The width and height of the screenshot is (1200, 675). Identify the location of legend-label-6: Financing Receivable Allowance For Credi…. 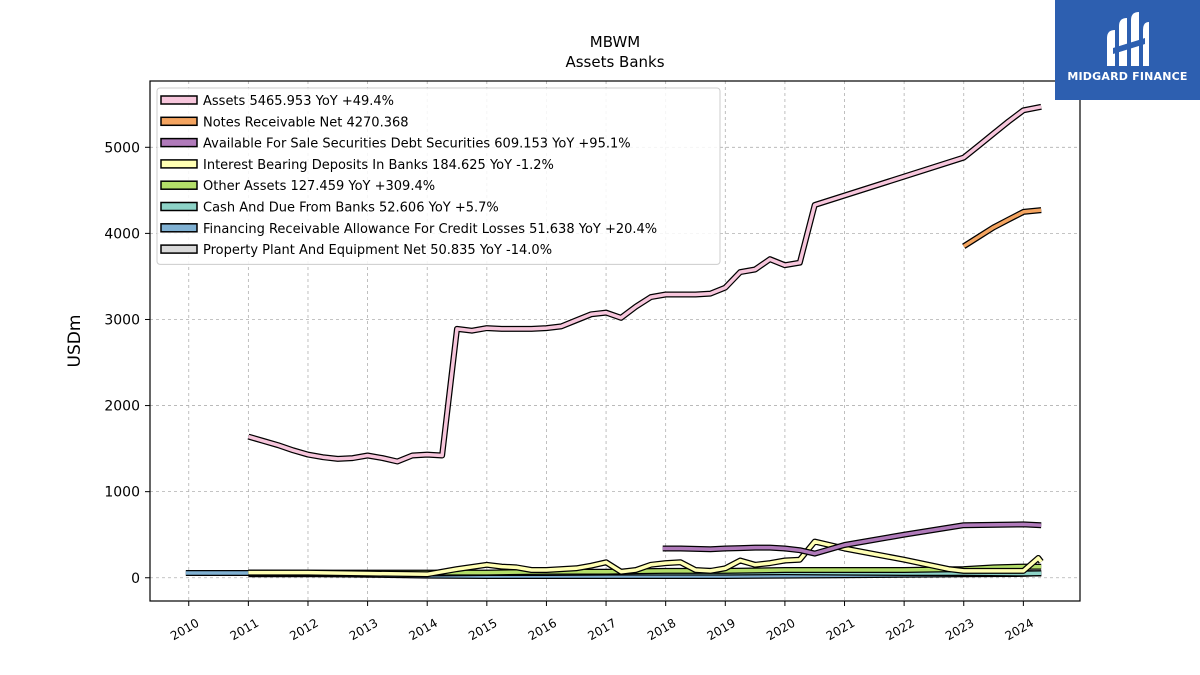
(430, 229).